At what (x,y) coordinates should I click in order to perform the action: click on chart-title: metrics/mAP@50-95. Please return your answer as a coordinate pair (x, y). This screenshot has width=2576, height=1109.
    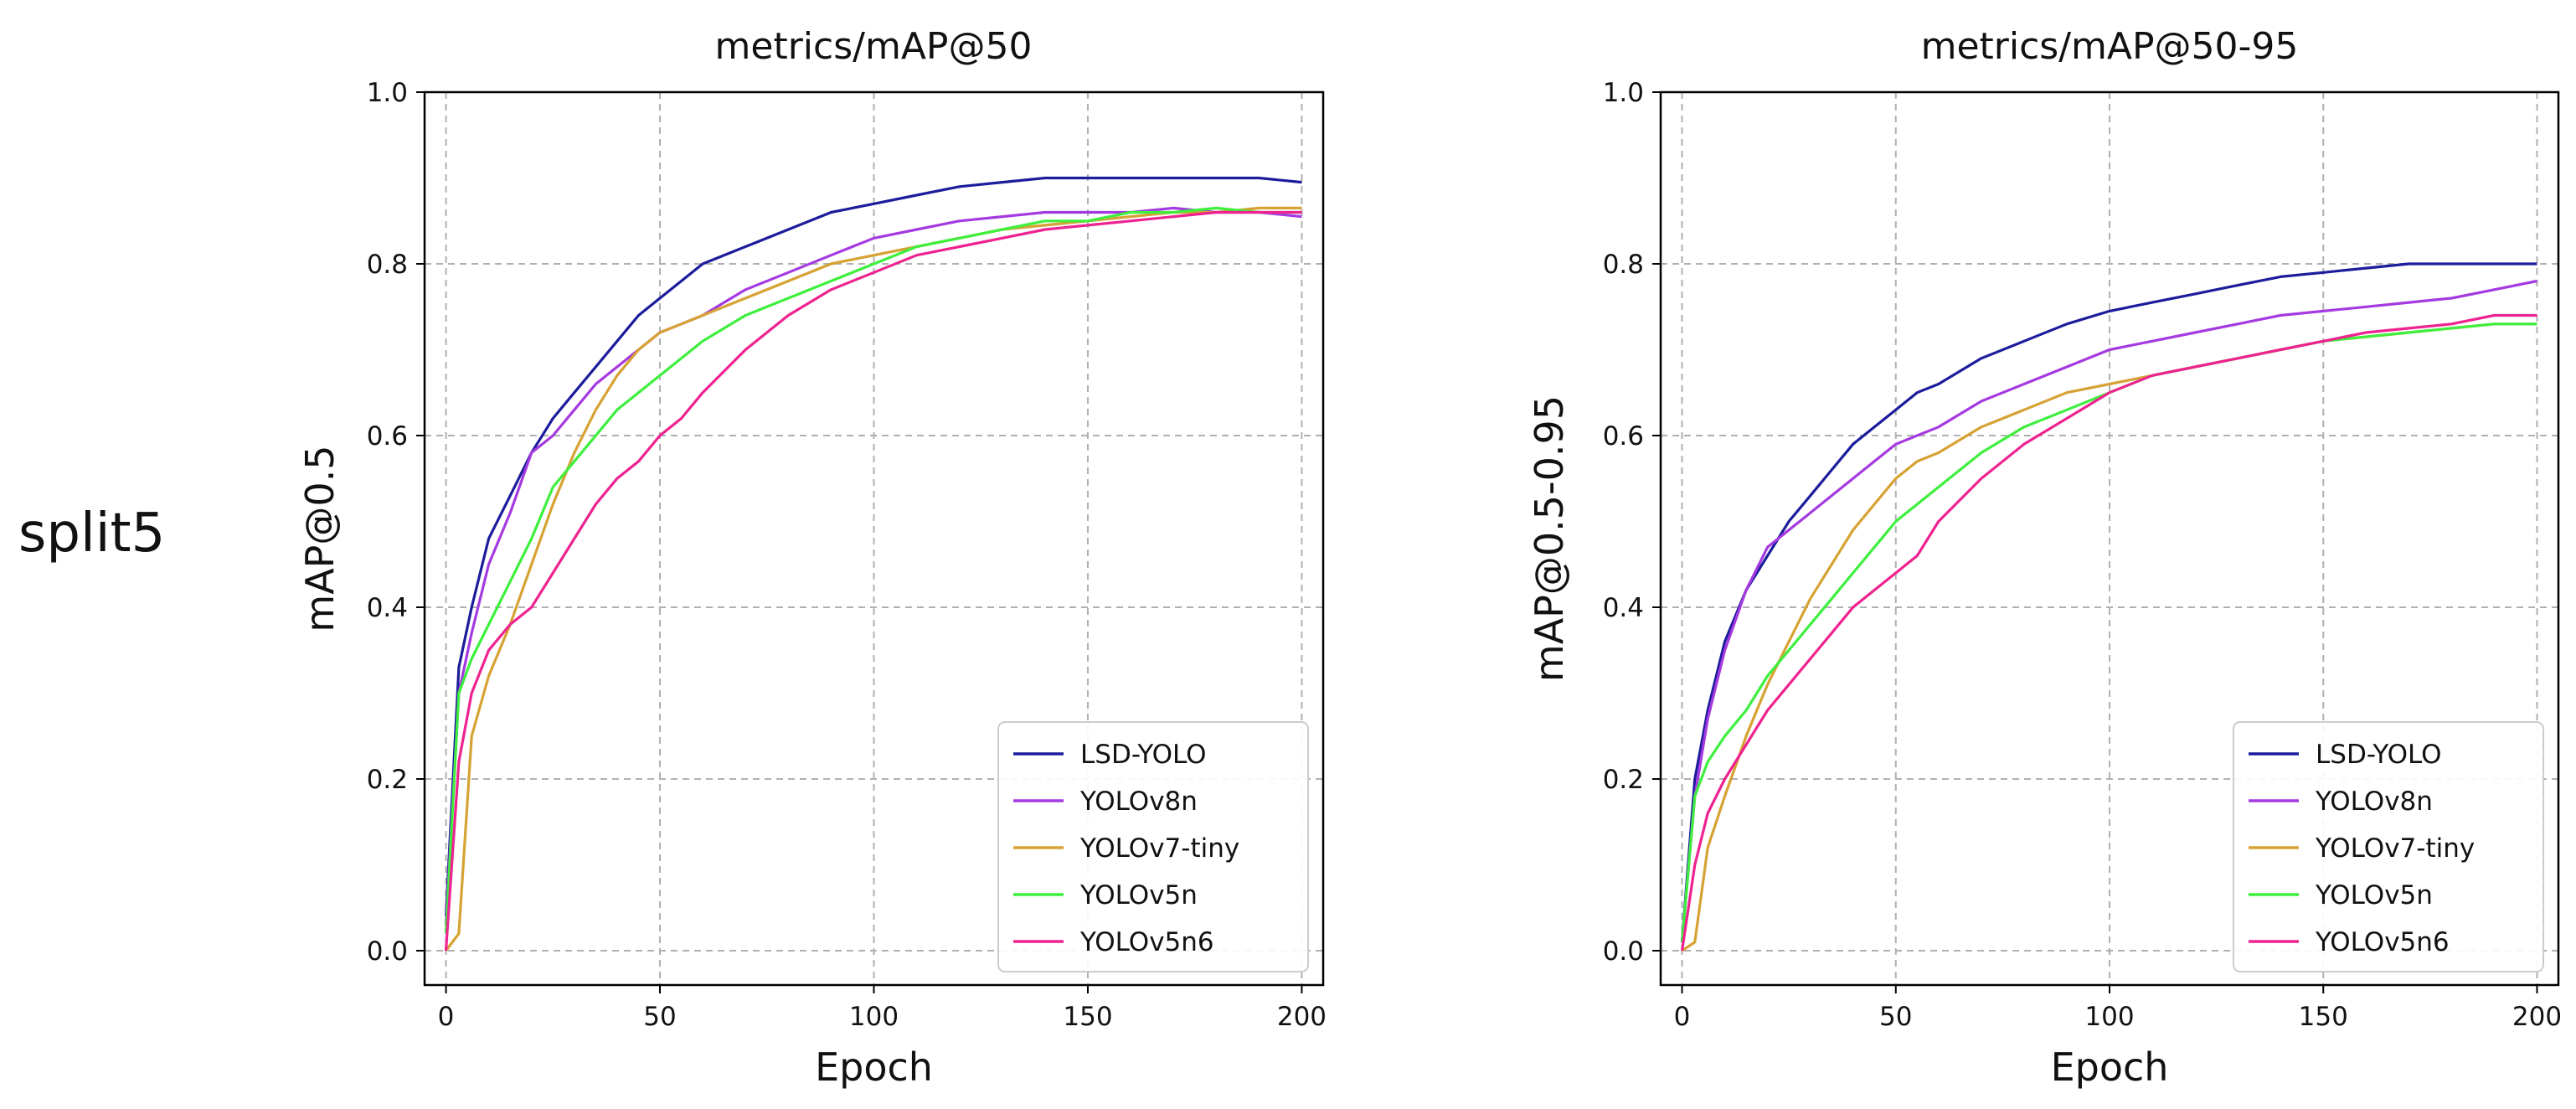
    Looking at the image, I should click on (2110, 47).